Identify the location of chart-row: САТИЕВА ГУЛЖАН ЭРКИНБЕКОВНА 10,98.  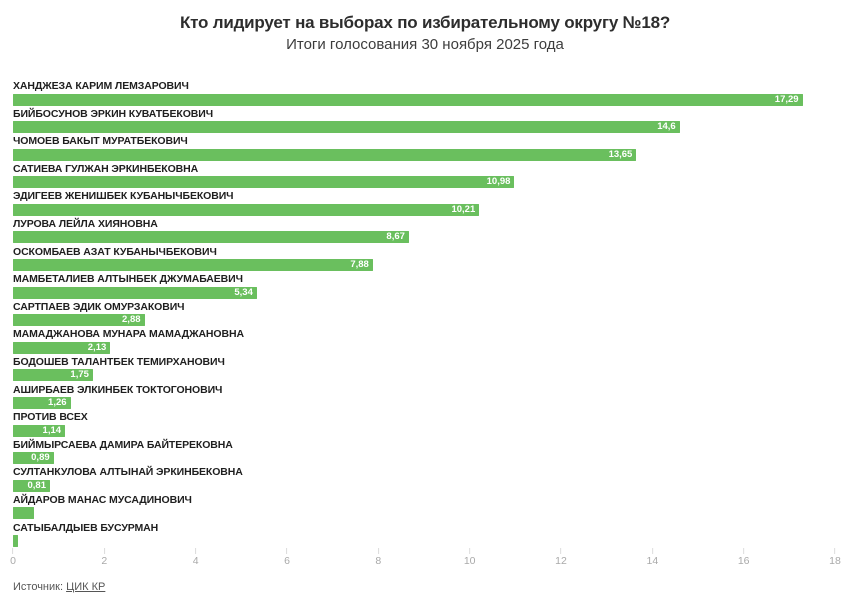
(424, 177).